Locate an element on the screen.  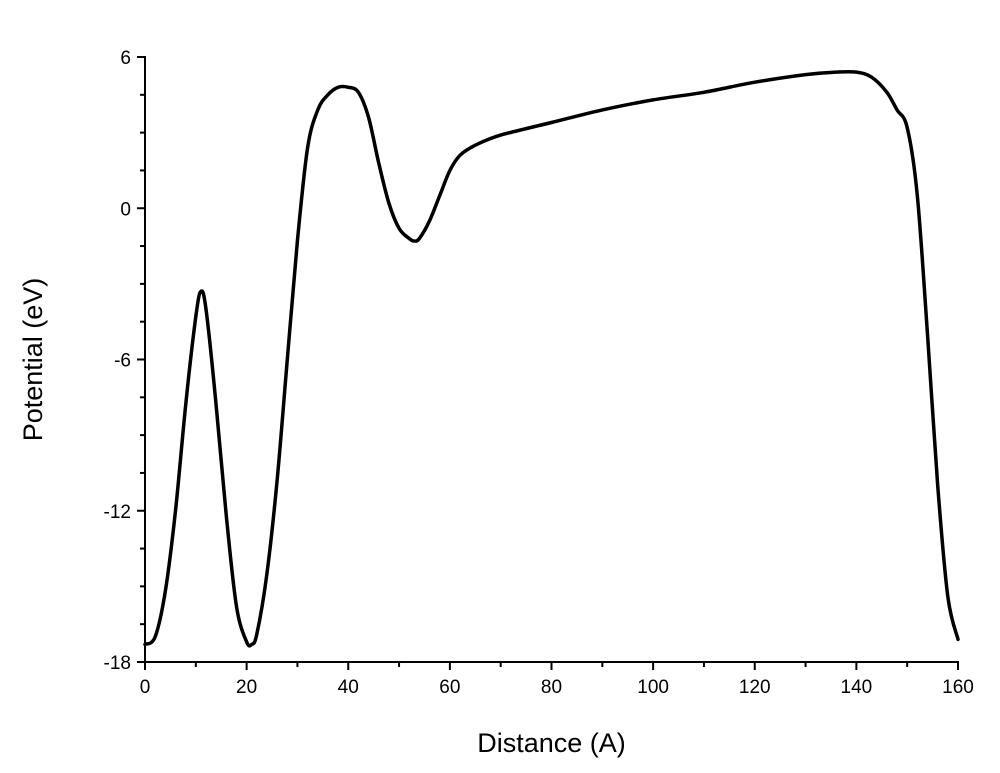
y-tick-label: 0 is located at coordinates (125, 209).